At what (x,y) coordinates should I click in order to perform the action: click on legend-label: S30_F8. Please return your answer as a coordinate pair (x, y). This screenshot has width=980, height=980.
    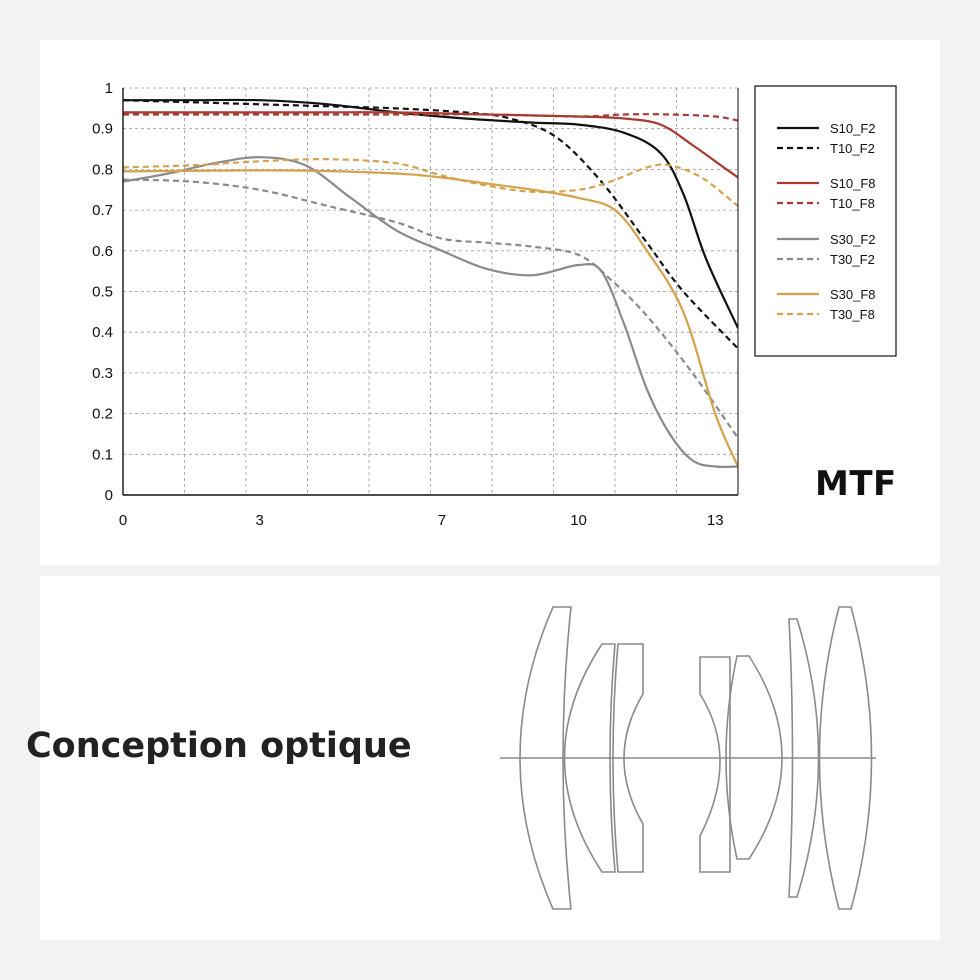
    Looking at the image, I should click on (853, 294).